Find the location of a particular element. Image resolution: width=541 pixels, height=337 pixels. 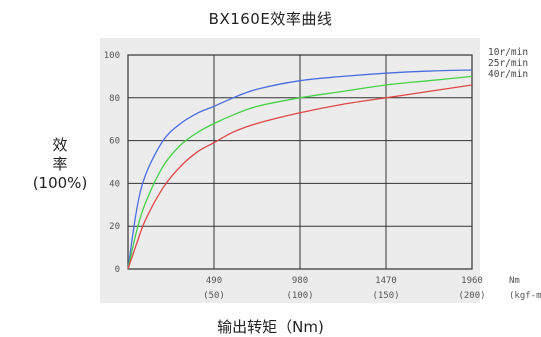

y-axis-label: 效 率 (100%) is located at coordinates (60, 164).